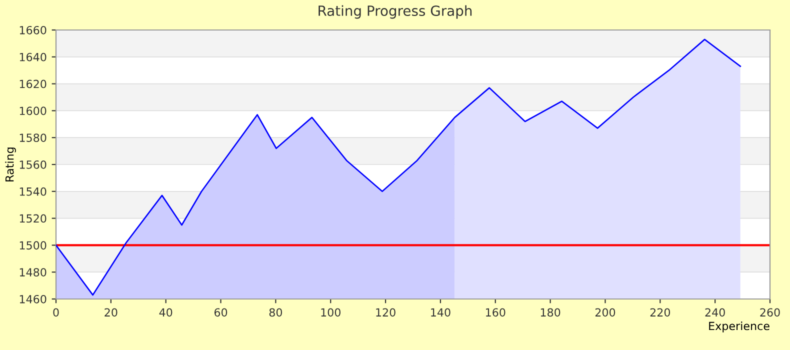 The height and width of the screenshot is (350, 790). Describe the element at coordinates (10, 165) in the screenshot. I see `y-axis-title: Rating` at that location.